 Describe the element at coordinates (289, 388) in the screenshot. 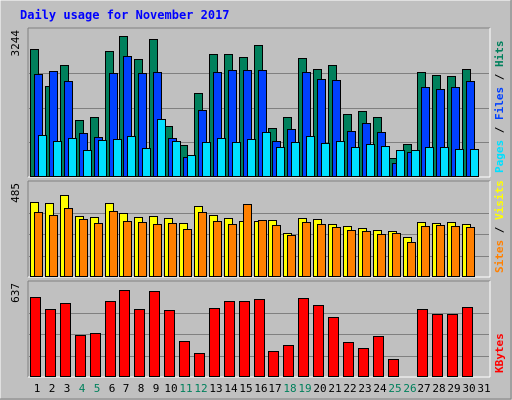

I see `x-tick-label: 18` at that location.